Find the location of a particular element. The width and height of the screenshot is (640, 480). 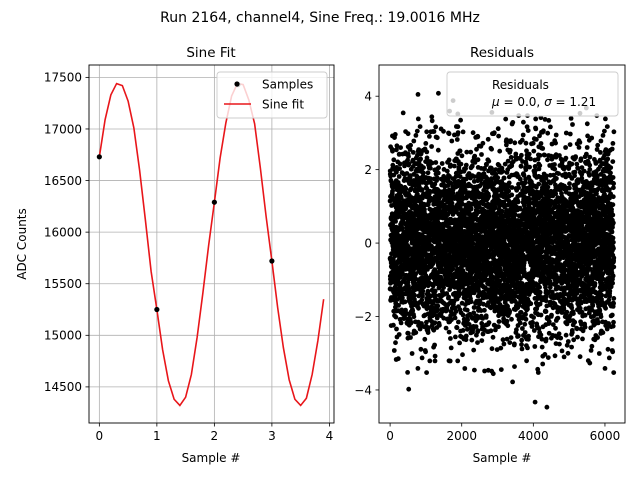

sine-fit-x-tick-label: 4 is located at coordinates (330, 436).